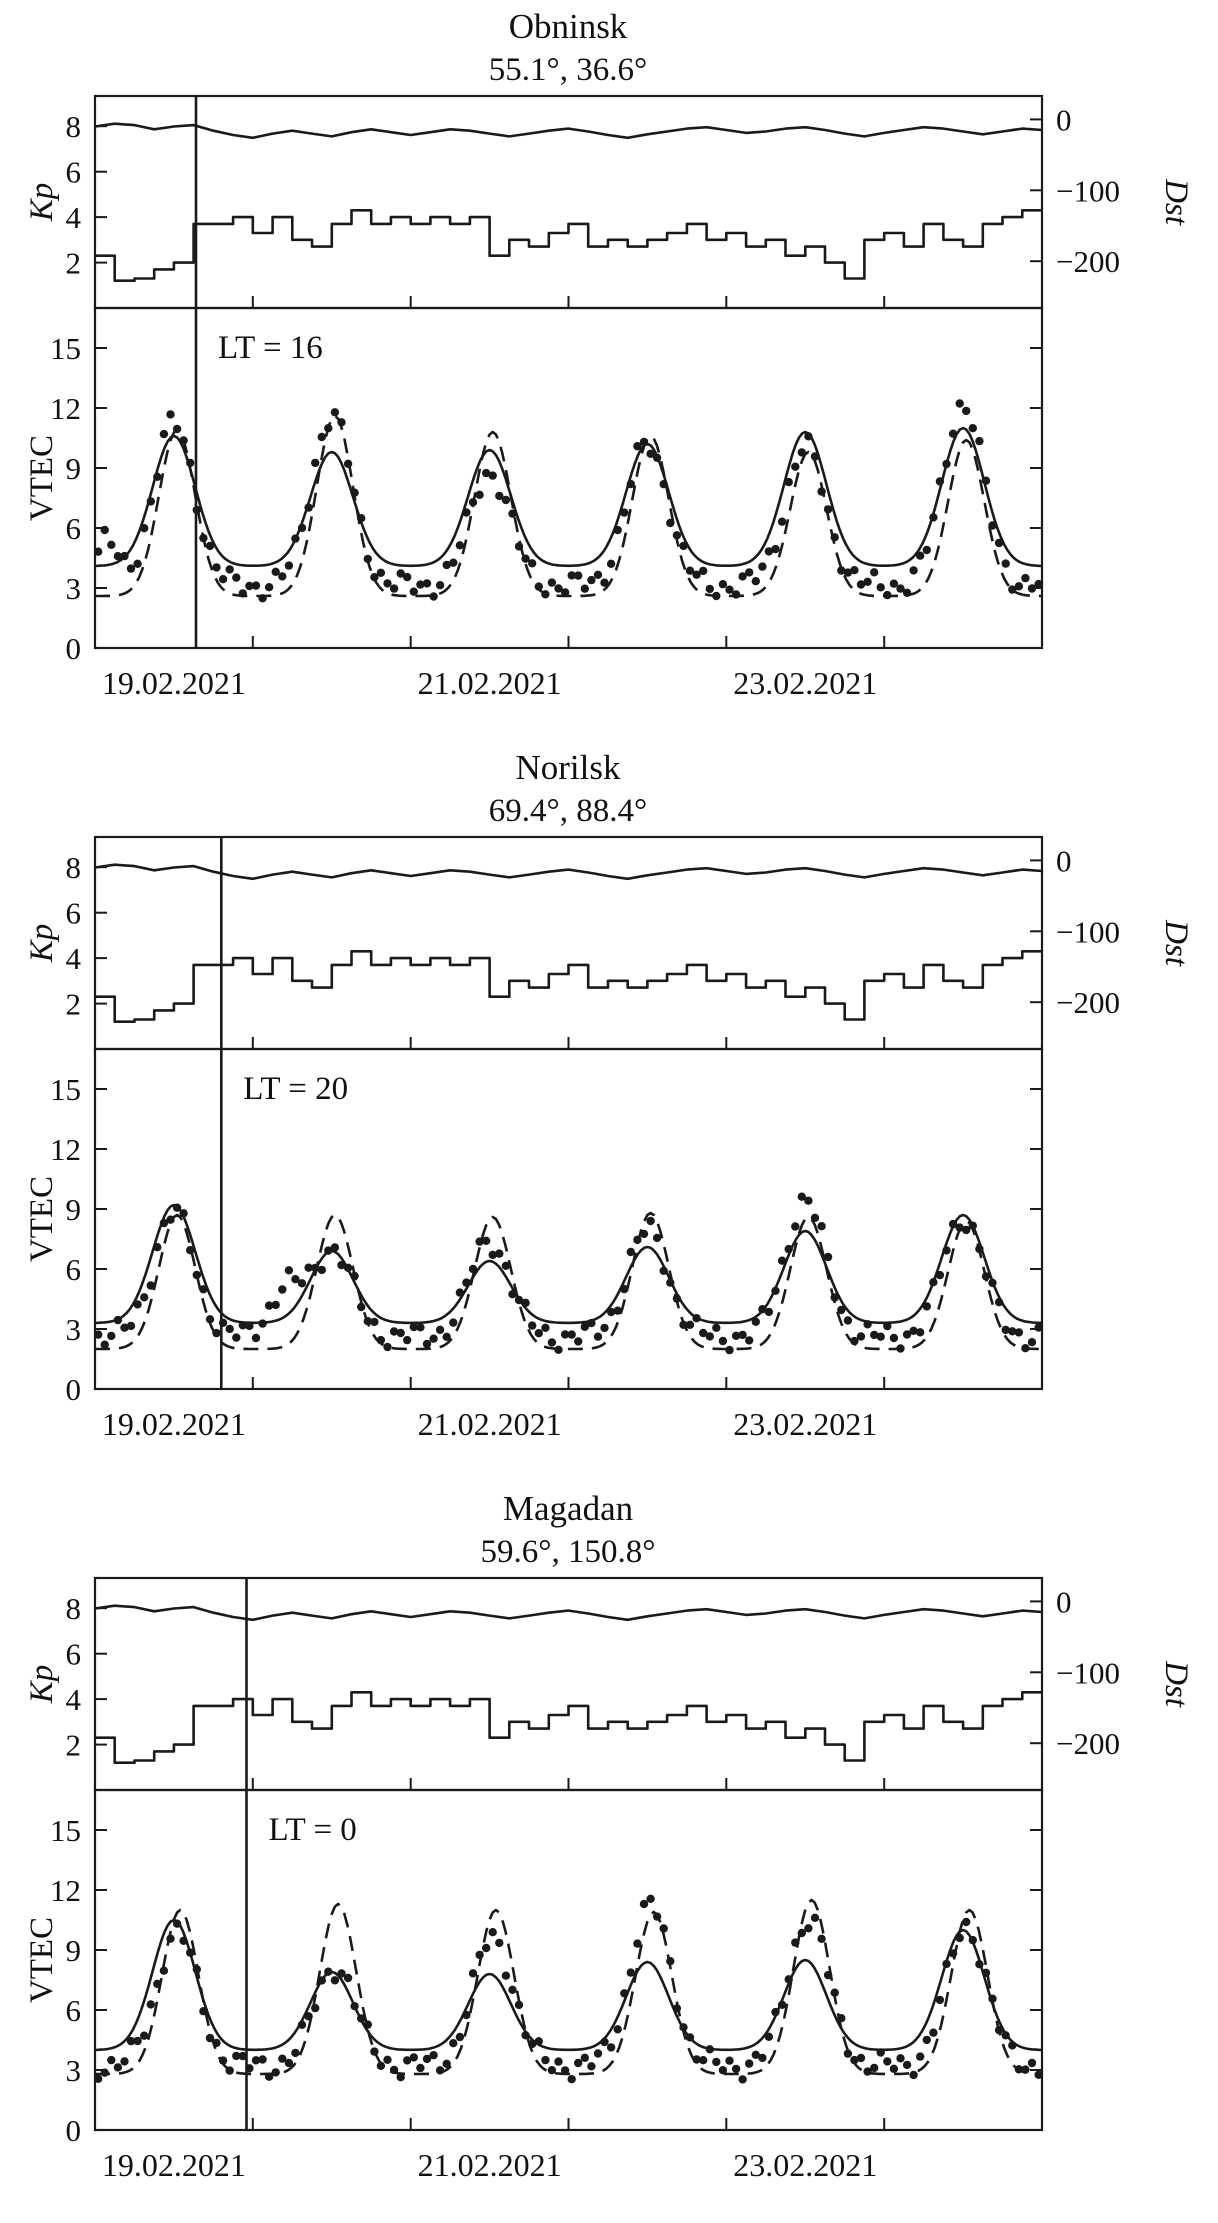  Describe the element at coordinates (174, 2165) in the screenshot. I see `x-tick-label: 19.02.2021` at that location.